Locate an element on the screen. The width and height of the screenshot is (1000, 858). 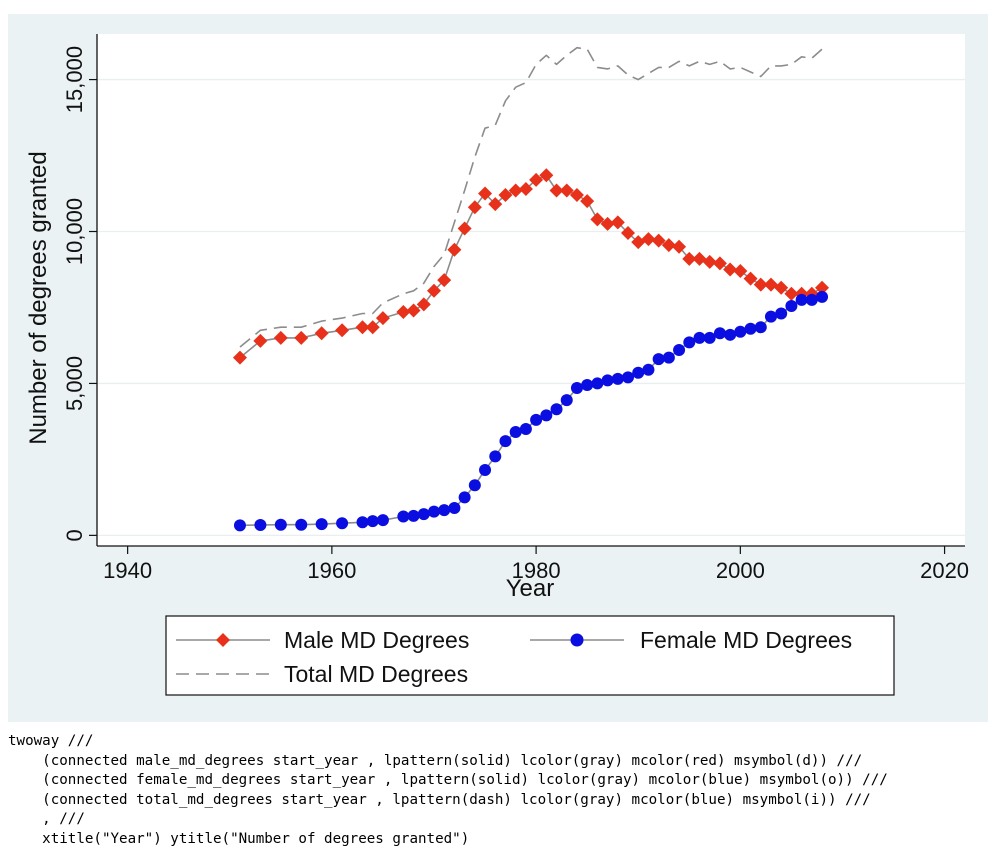
x-tick-label: 1940 is located at coordinates (127, 570).